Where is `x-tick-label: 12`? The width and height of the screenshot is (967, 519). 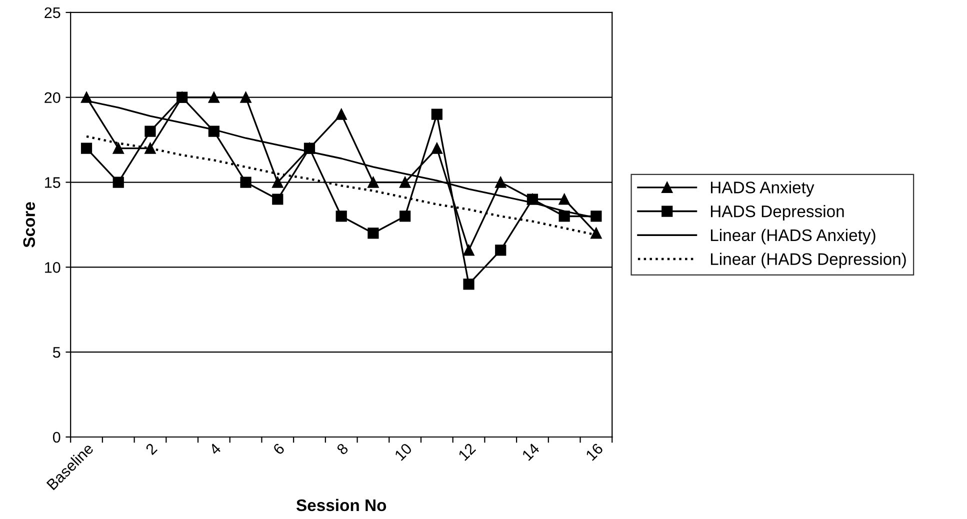
x-tick-label: 12 is located at coordinates (467, 451).